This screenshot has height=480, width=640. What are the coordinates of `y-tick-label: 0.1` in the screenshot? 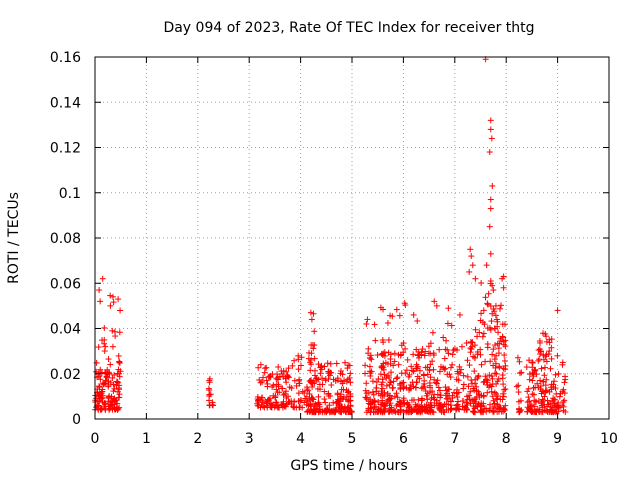 It's located at (70, 194).